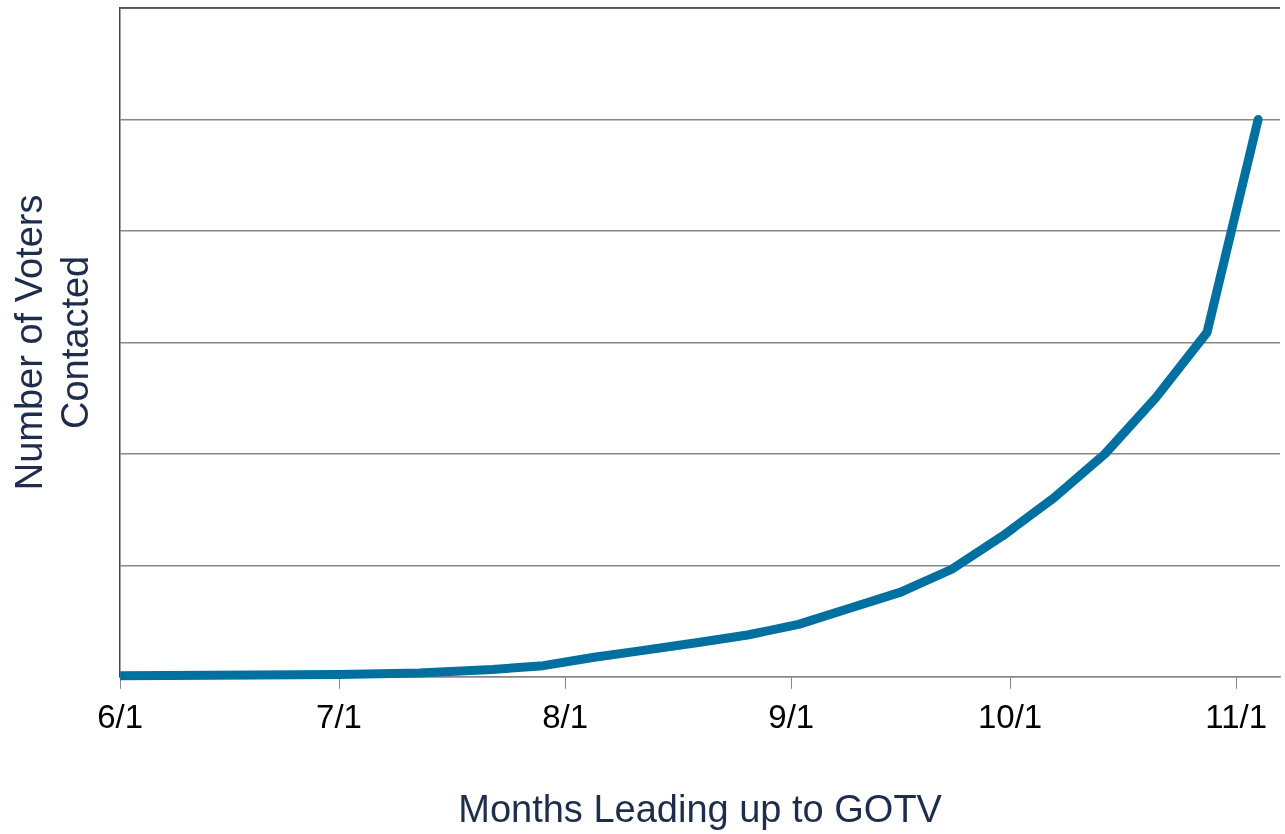  I want to click on x-tick-label: 10/1, so click(1010, 716).